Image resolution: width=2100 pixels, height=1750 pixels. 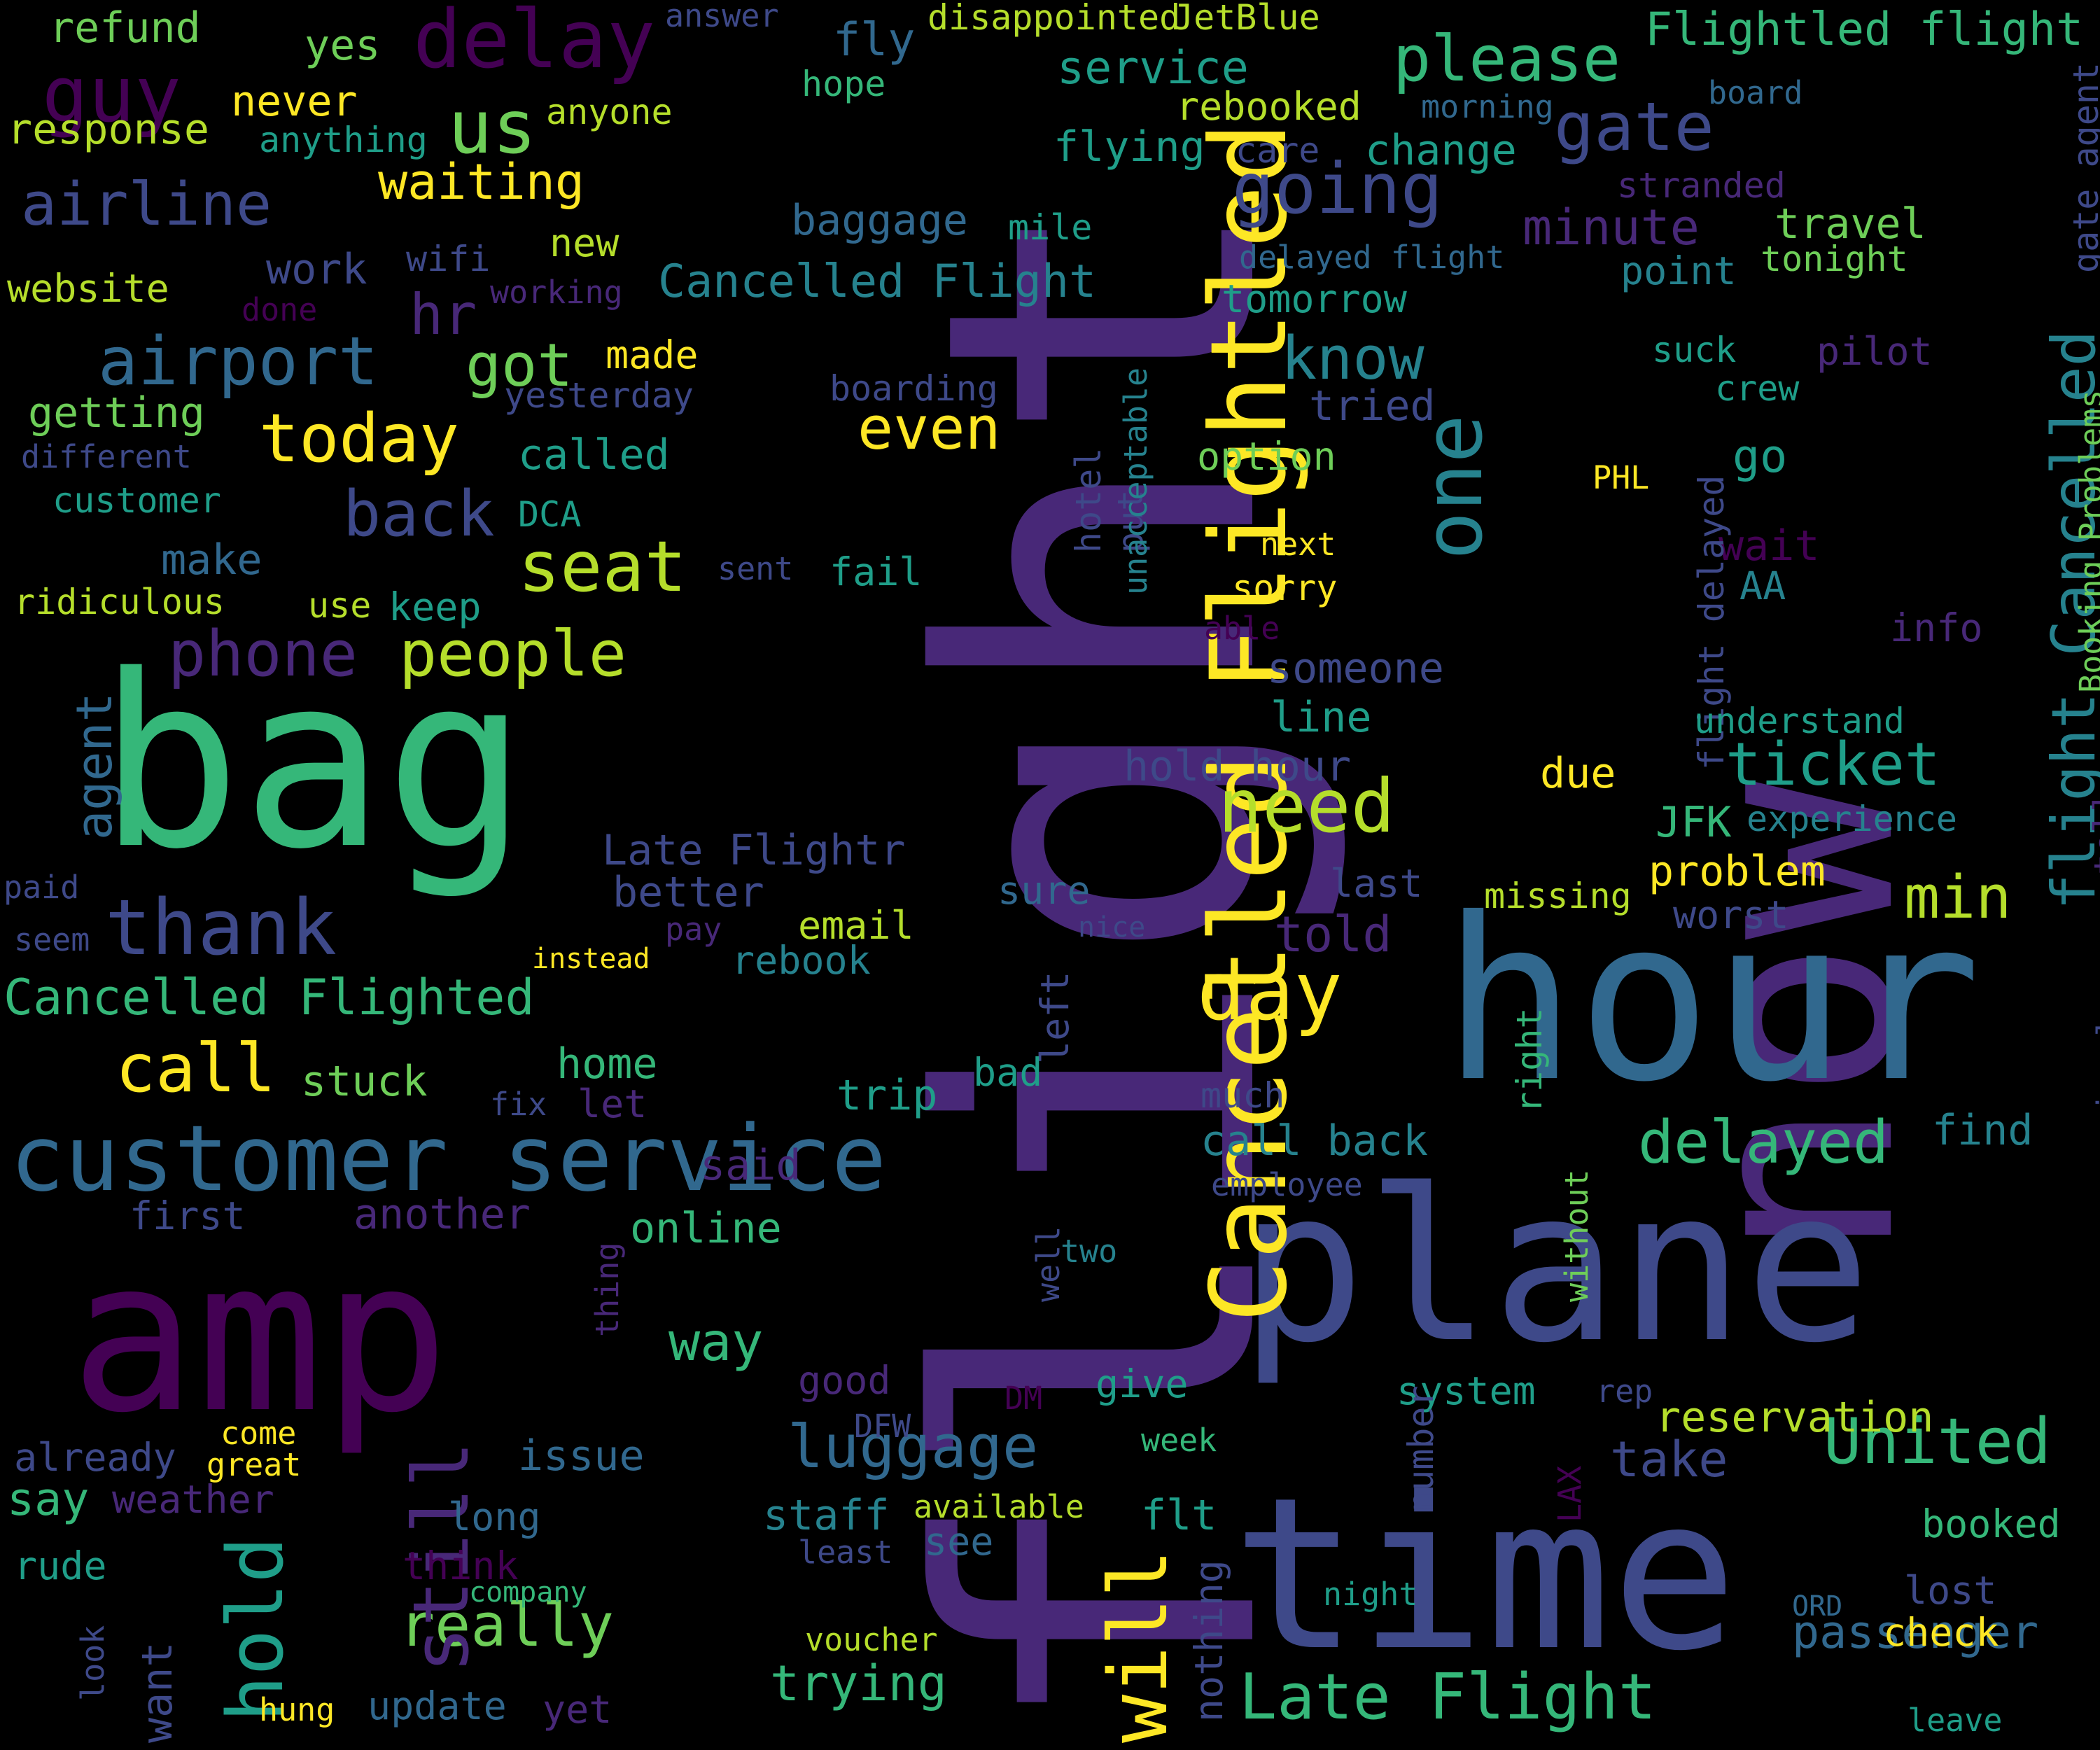 What do you see at coordinates (876, 572) in the screenshot?
I see `word: fail` at bounding box center [876, 572].